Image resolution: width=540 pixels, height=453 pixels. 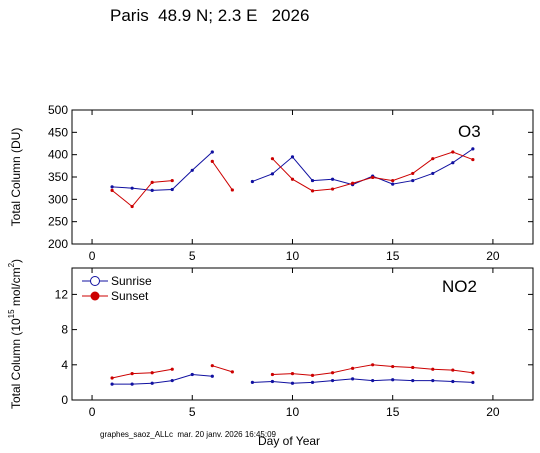 I want to click on o3-y-tick-label: 300, so click(x=58, y=199).